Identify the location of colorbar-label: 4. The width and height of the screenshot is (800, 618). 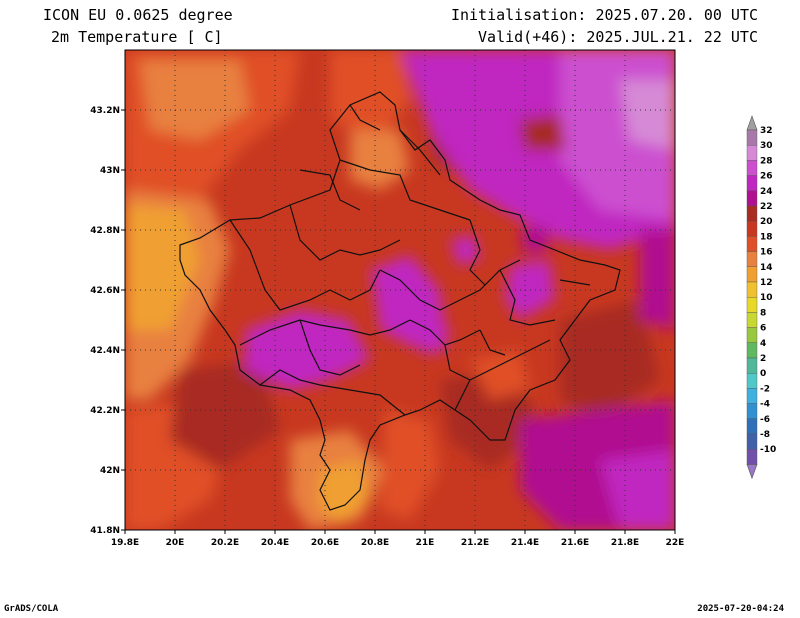
(763, 344).